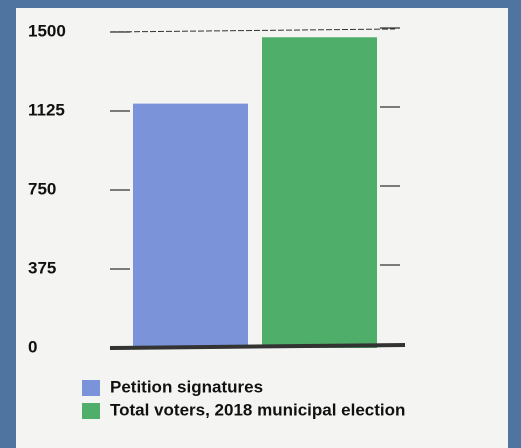  What do you see at coordinates (47, 30) in the screenshot?
I see `y-tick-label: 1500` at bounding box center [47, 30].